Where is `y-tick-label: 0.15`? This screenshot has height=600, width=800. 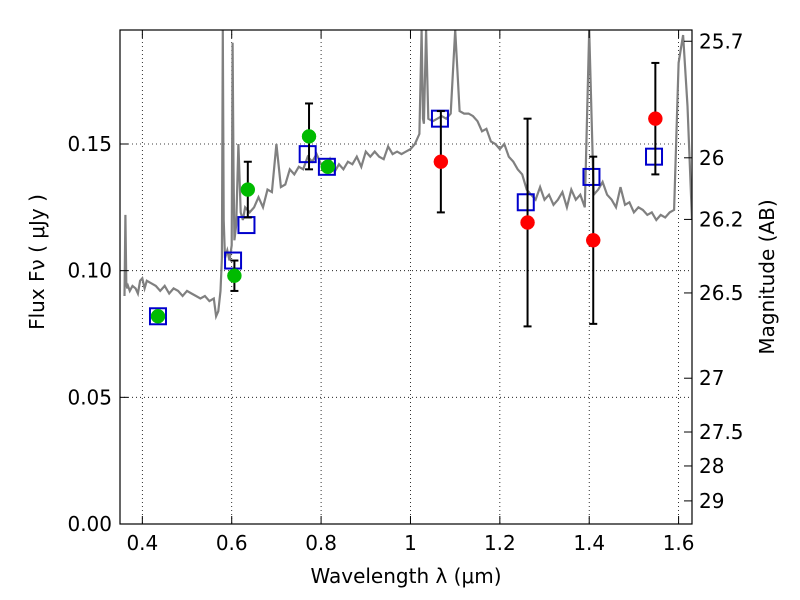 y-tick-label: 0.15 is located at coordinates (89, 144).